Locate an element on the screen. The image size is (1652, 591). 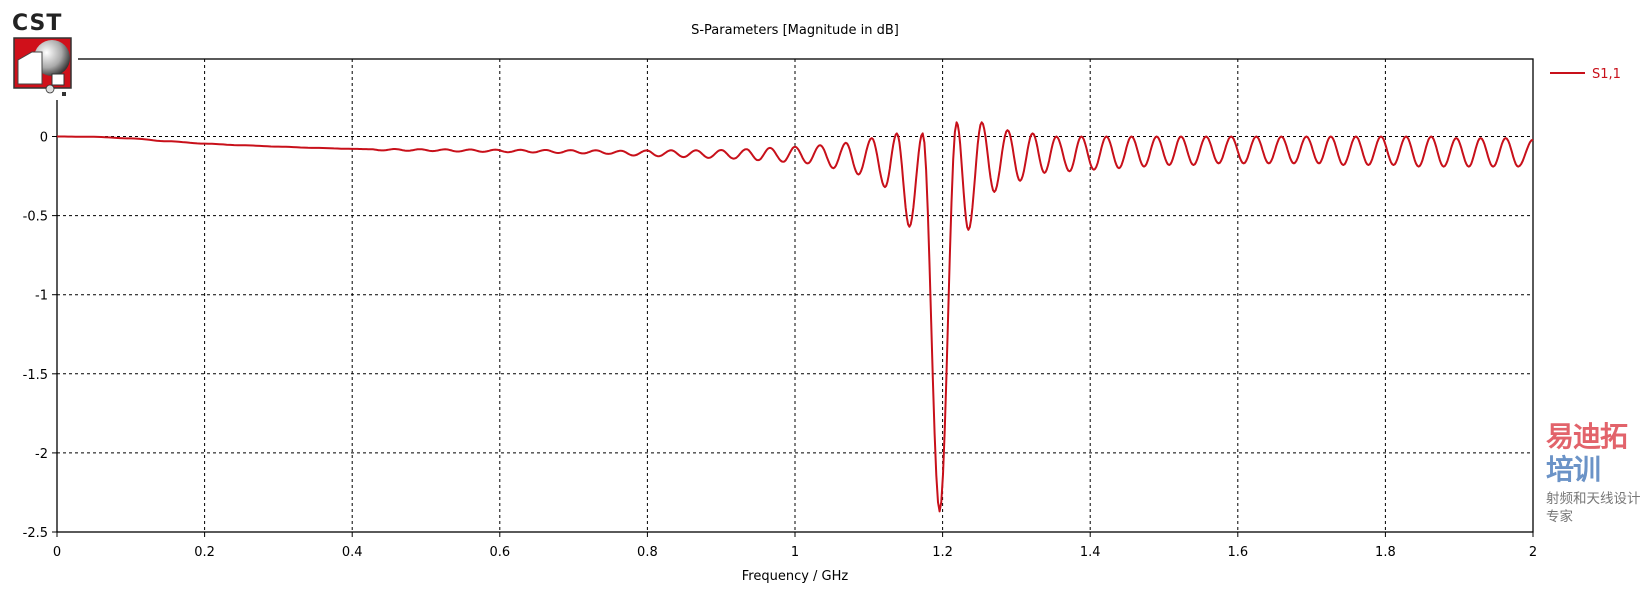
y-tick-label: -2 is located at coordinates (41, 454).